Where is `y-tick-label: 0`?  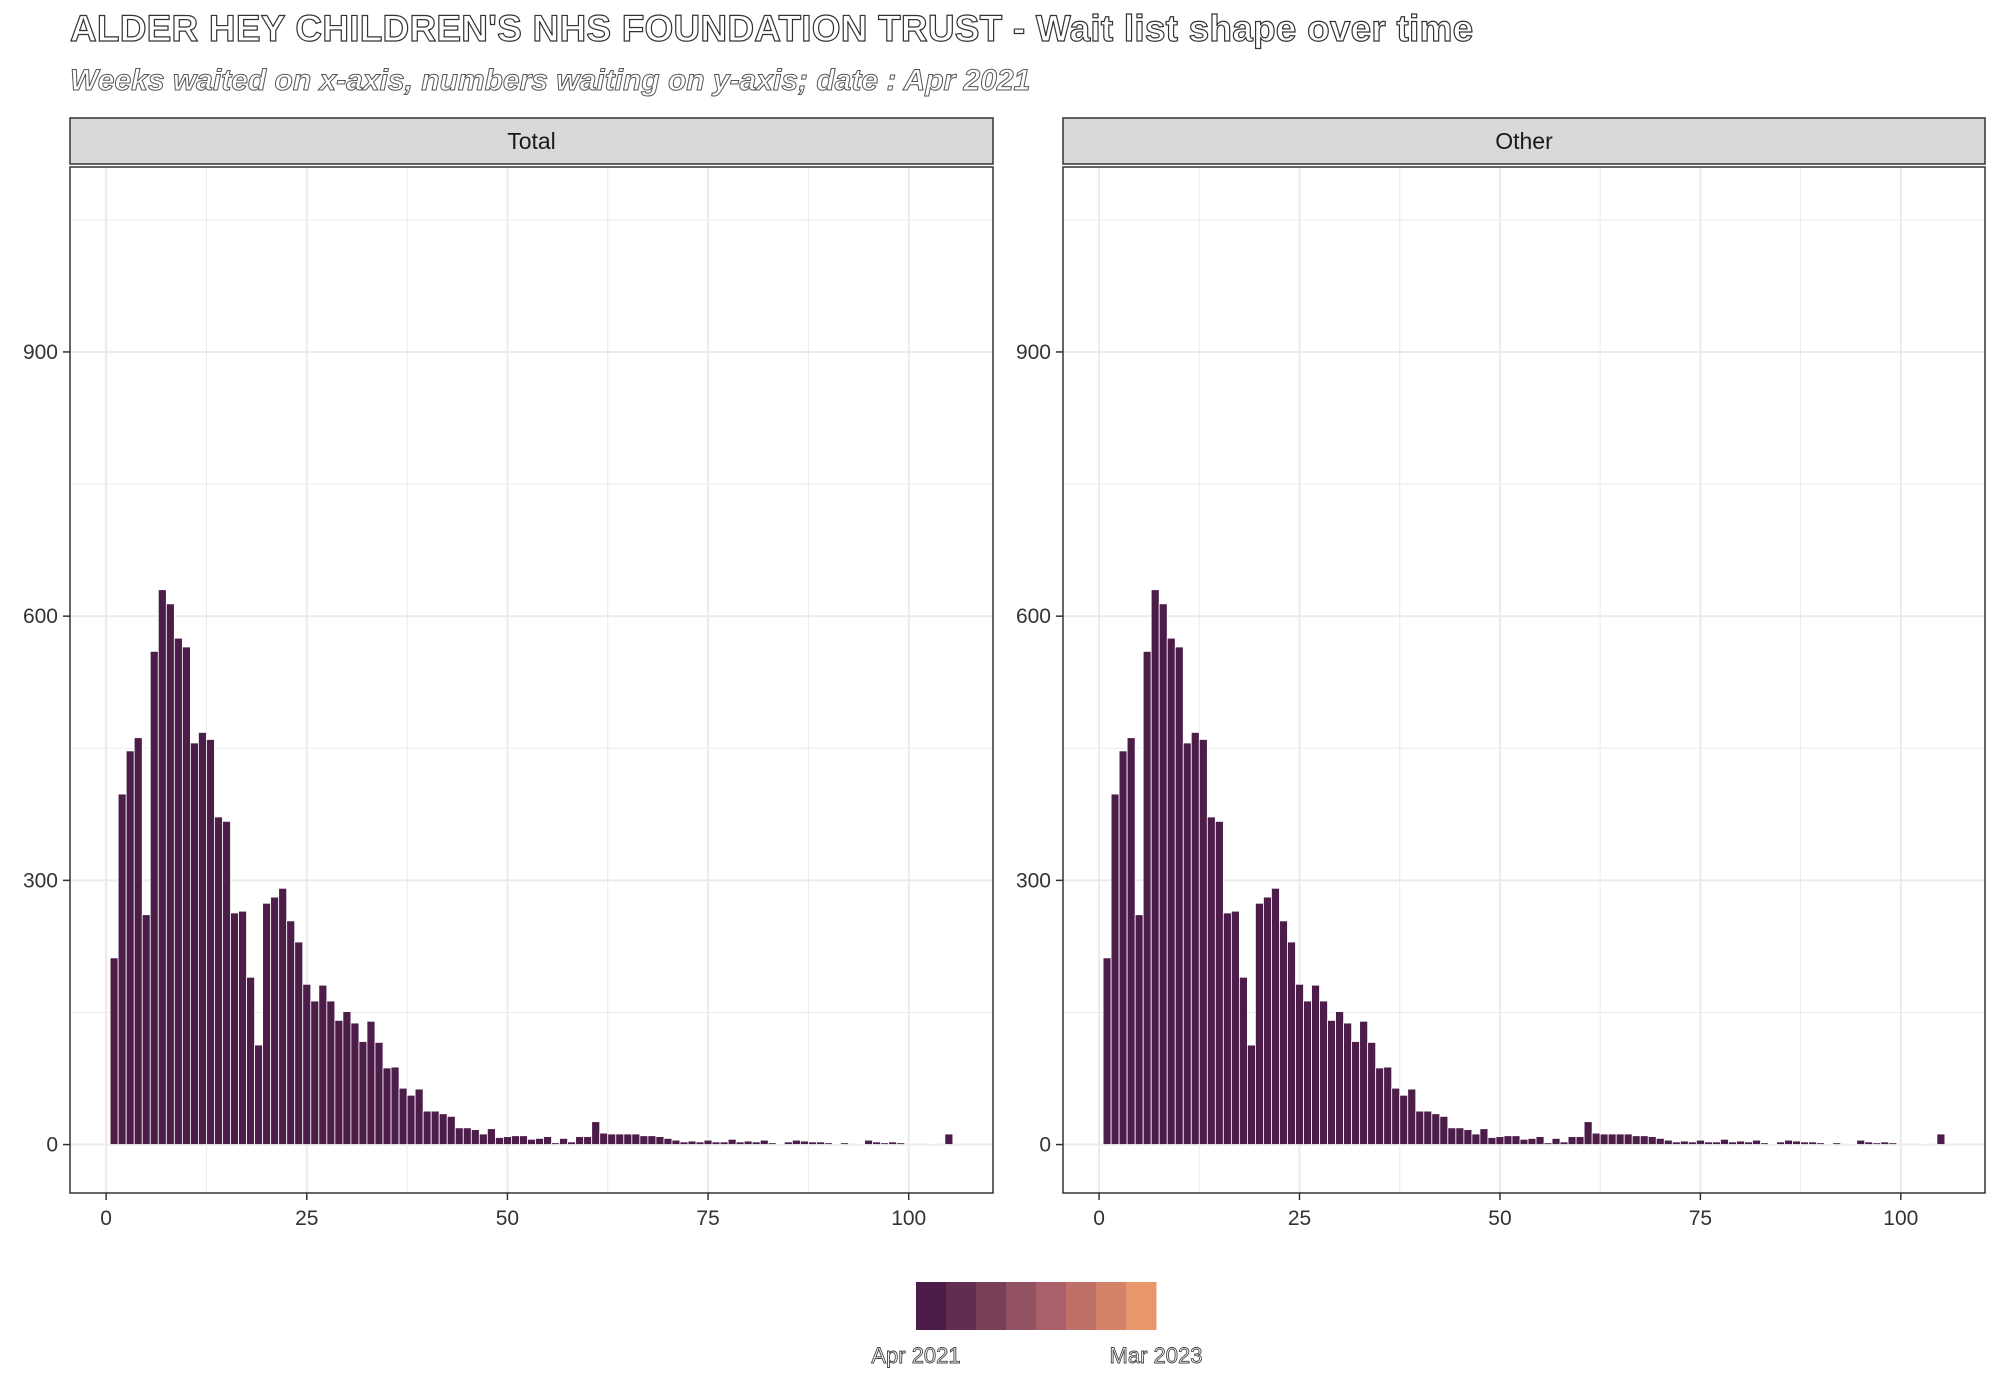
y-tick-label: 0 is located at coordinates (1045, 1145).